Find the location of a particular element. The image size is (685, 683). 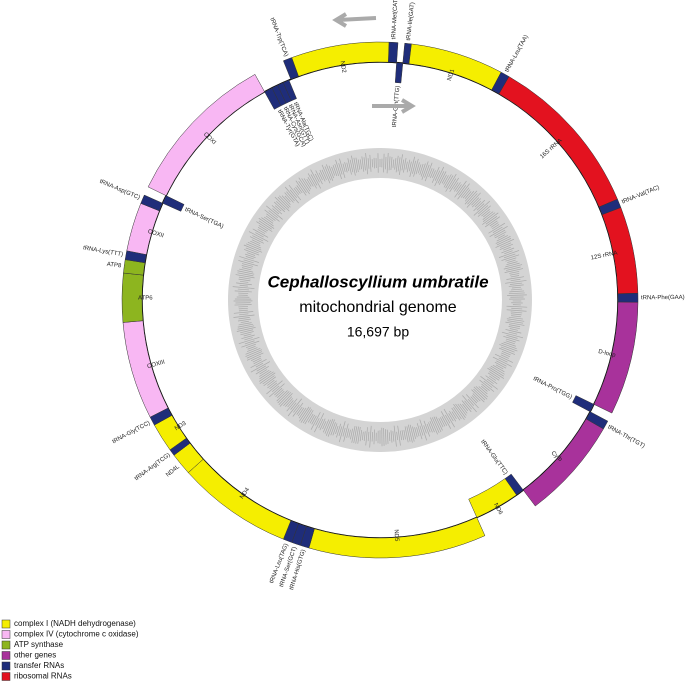

gene-label: tRNA-Gly(TCC) is located at coordinates (132, 432).